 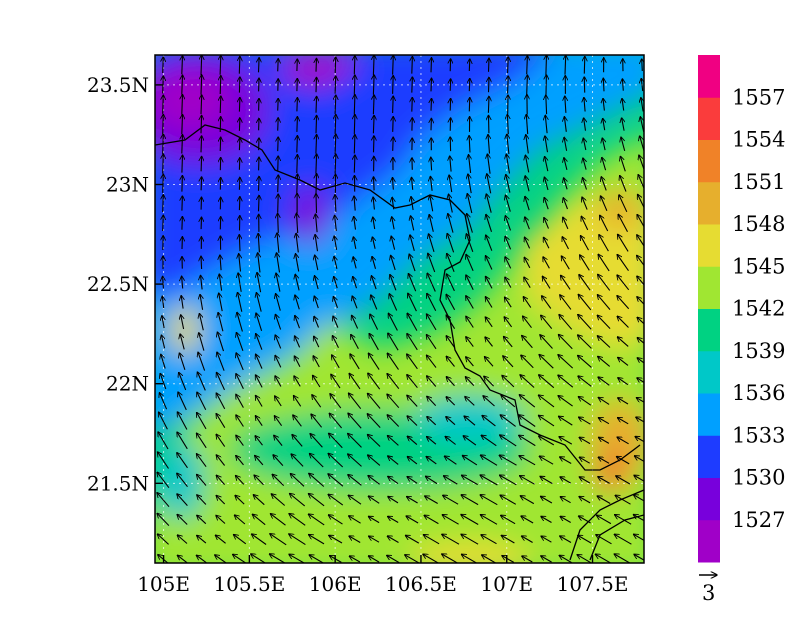 I want to click on y-tick-label: 22N, so click(x=127, y=384).